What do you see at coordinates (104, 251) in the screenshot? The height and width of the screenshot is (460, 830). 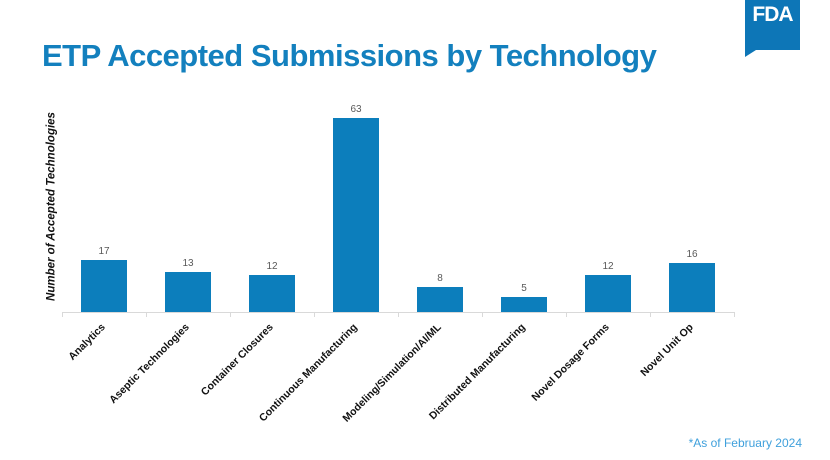 I see `bar-value-label: 17` at bounding box center [104, 251].